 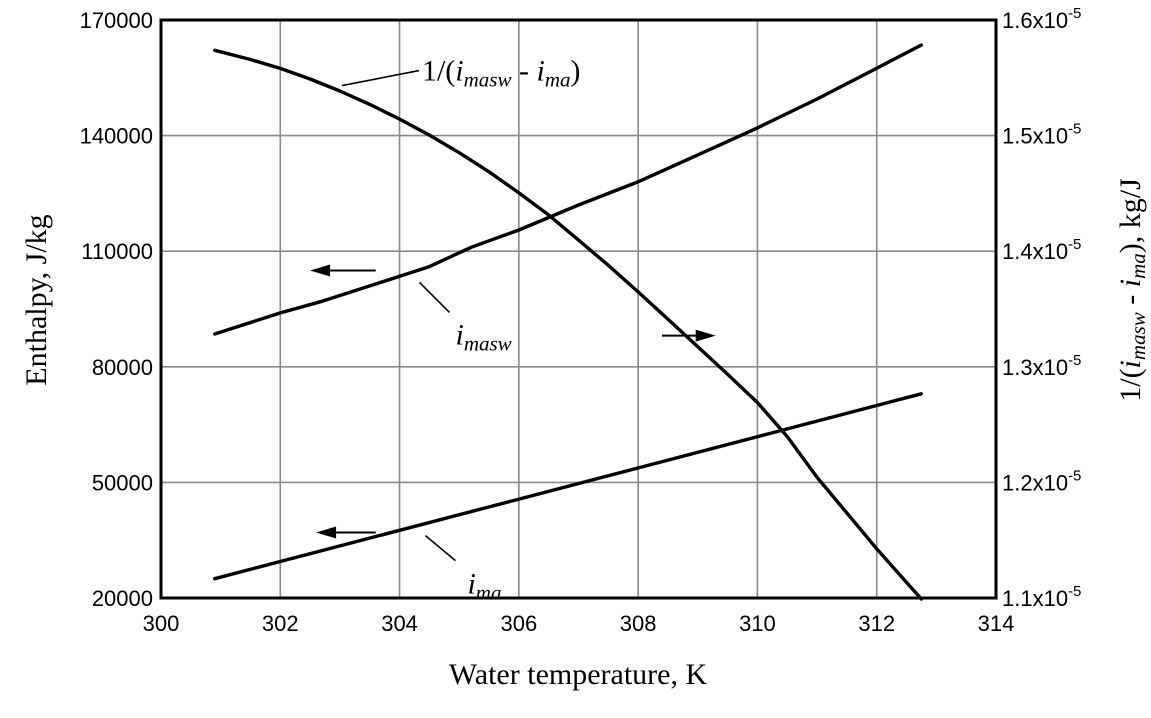 I want to click on arrow-ma, so click(x=346, y=532).